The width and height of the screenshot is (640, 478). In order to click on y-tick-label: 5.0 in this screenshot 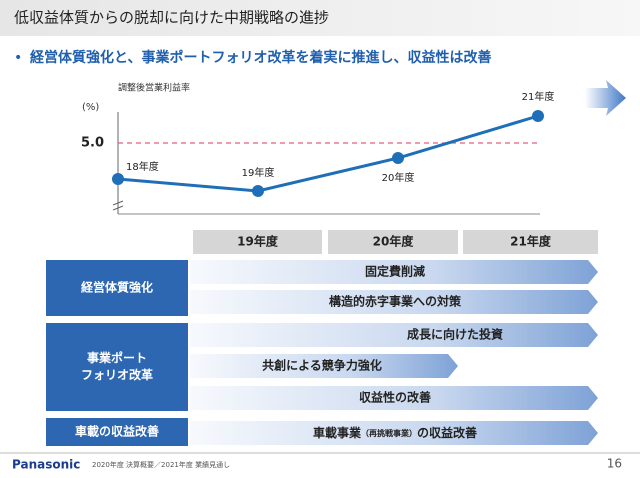, I will do `click(92, 143)`.